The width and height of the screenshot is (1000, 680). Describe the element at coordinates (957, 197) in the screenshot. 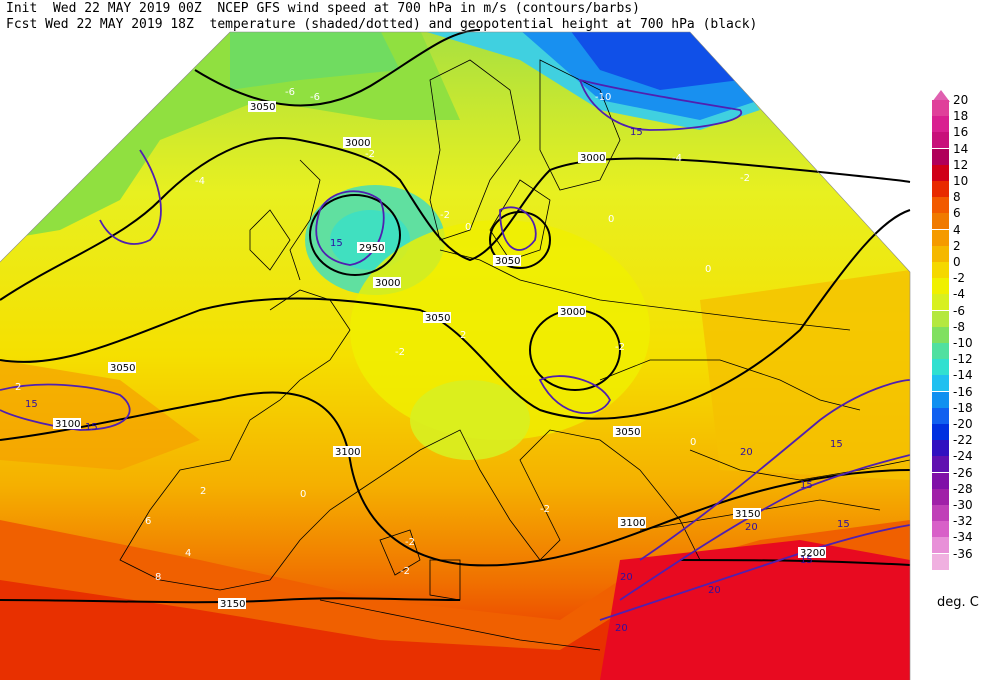

I see `legend-label: 8` at that location.